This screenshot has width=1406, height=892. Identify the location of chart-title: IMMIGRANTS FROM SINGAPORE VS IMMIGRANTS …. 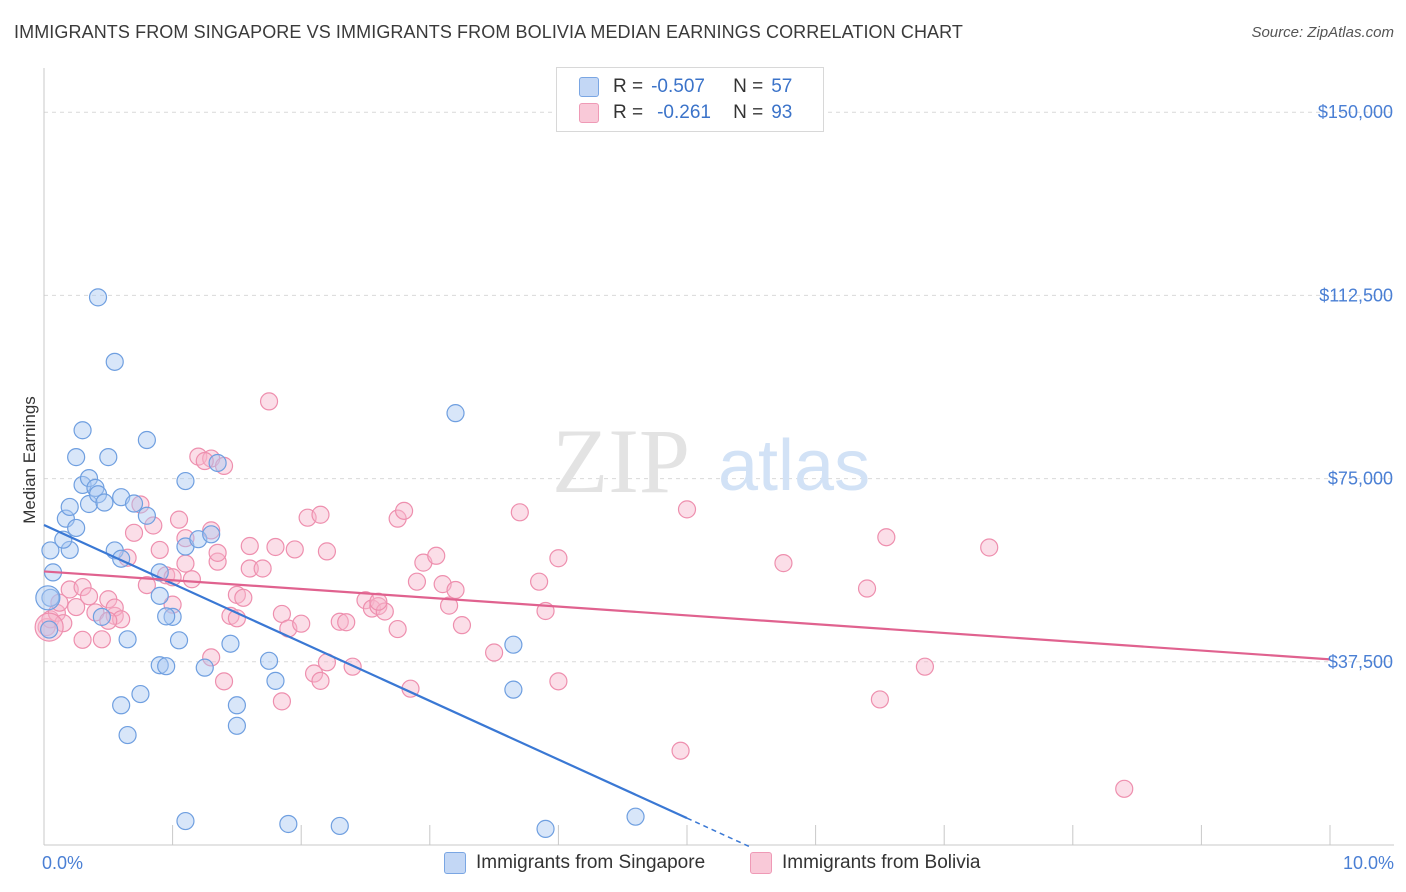
(489, 32).